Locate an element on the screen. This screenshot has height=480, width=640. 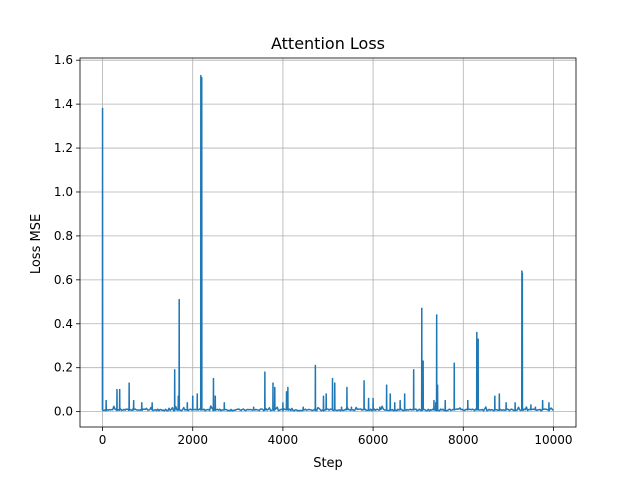
x-axis-ticks: 0 2000 4000 6000 8000 10000 is located at coordinates (336, 437).